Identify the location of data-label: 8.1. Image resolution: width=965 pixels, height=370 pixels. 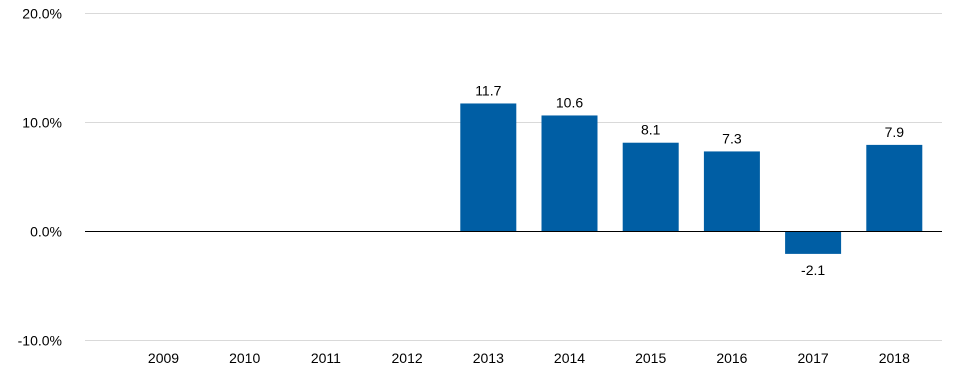
(651, 130).